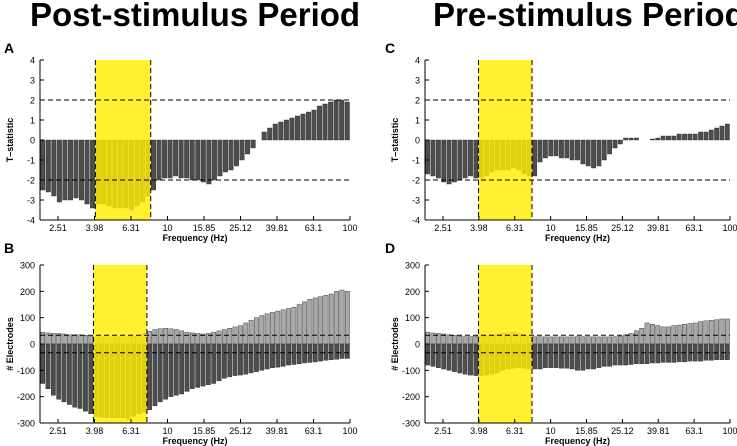 The height and width of the screenshot is (446, 737). What do you see at coordinates (123, 140) in the screenshot?
I see `highlight-band-a` at bounding box center [123, 140].